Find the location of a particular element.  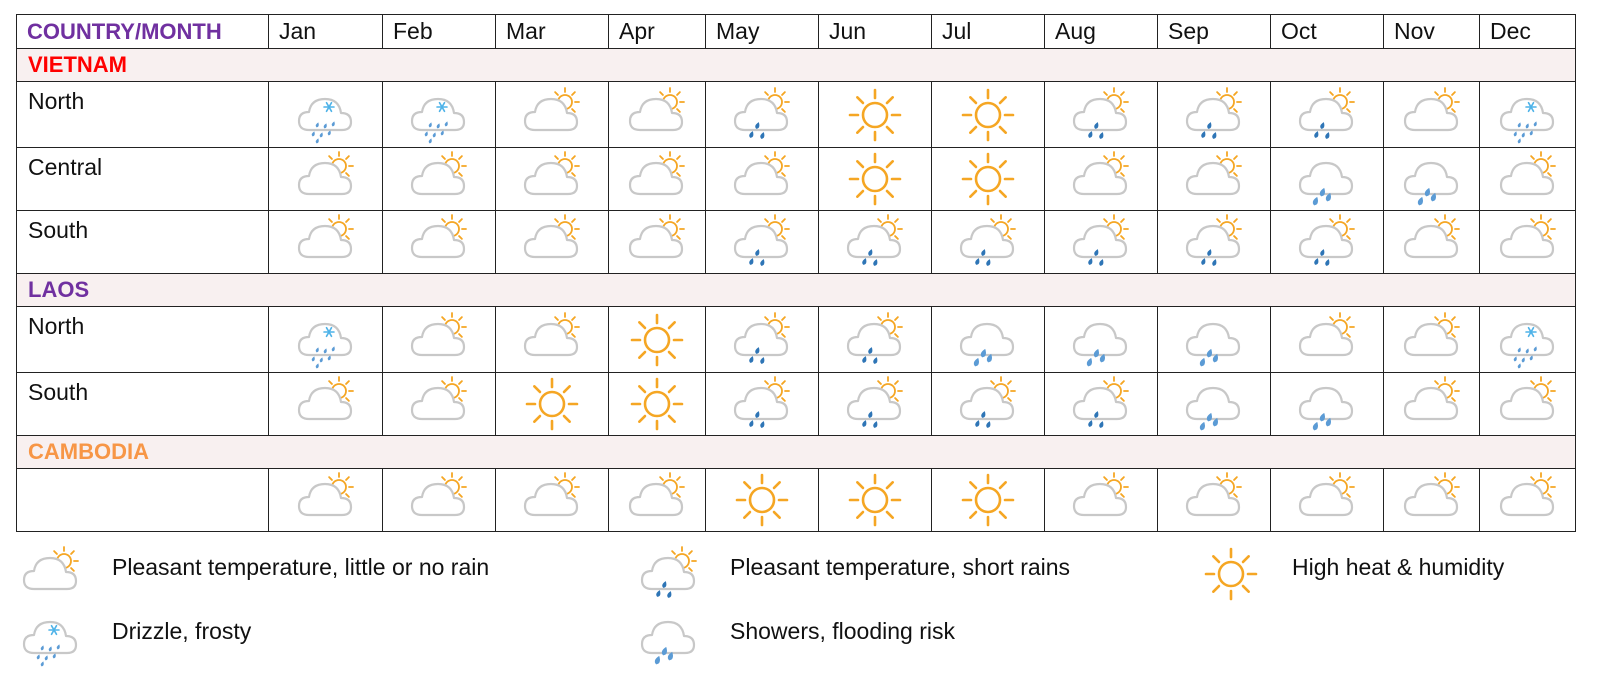

month-header-jul: Jul is located at coordinates (988, 31).